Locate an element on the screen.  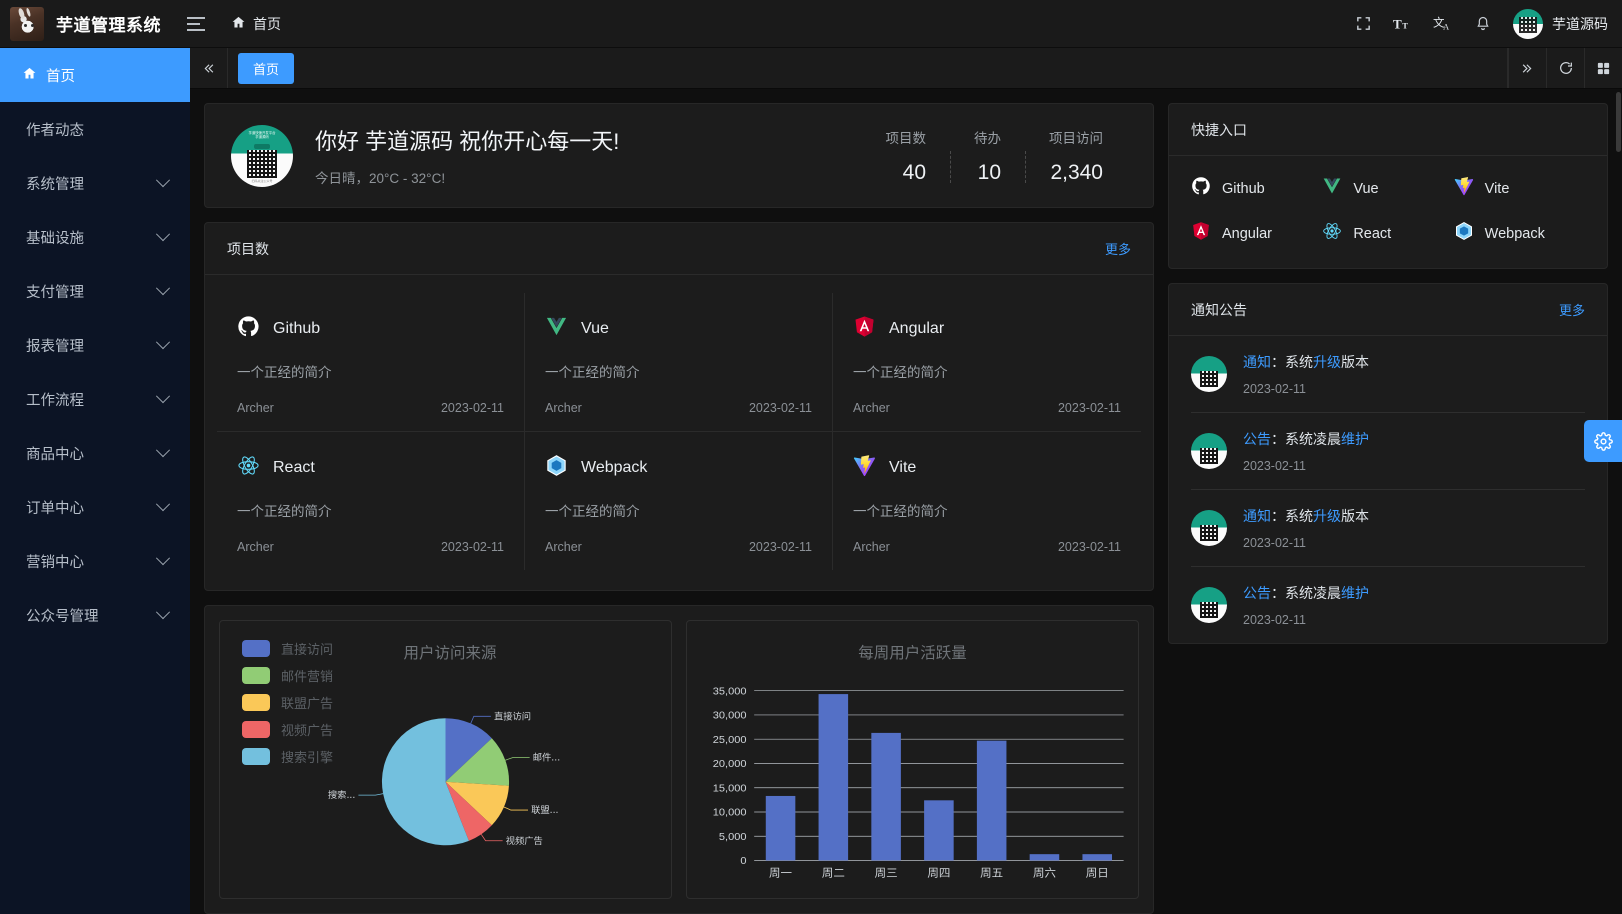
menu-toggle-icon is located at coordinates (196, 23).